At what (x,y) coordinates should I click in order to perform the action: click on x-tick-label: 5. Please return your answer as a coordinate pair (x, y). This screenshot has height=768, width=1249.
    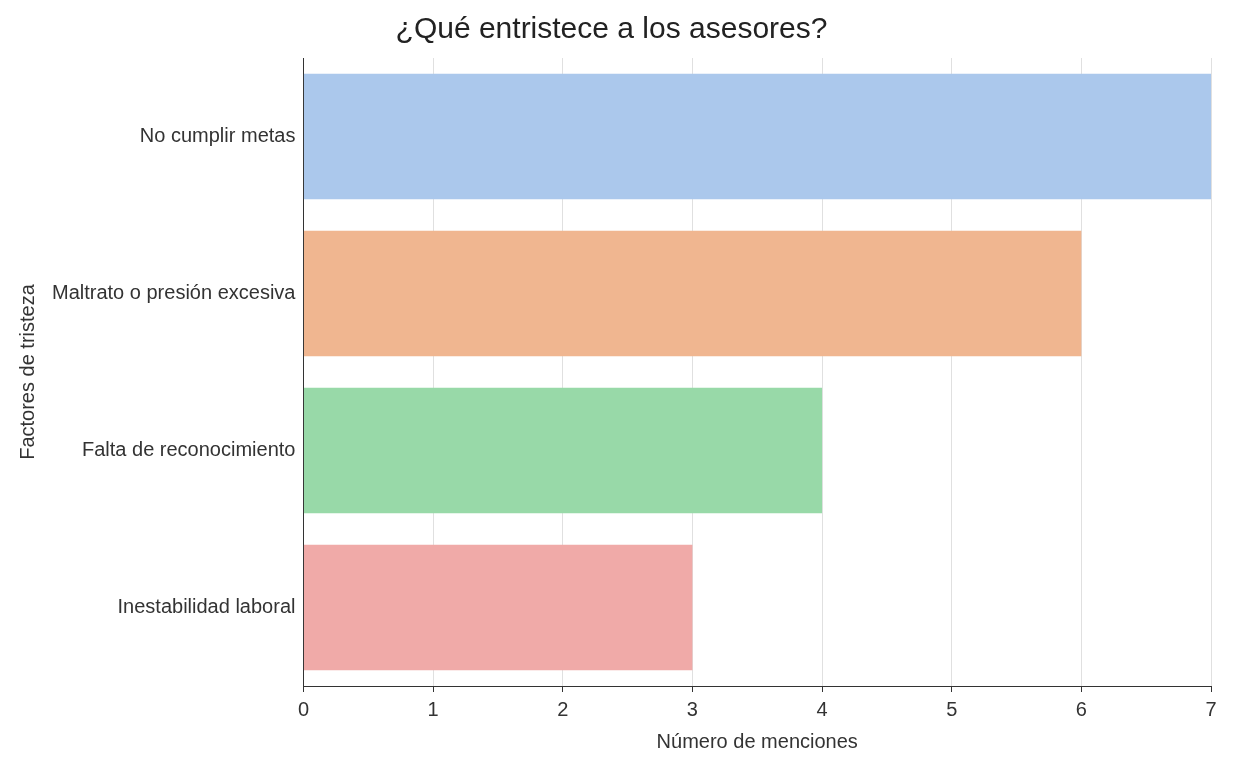
    Looking at the image, I should click on (952, 708).